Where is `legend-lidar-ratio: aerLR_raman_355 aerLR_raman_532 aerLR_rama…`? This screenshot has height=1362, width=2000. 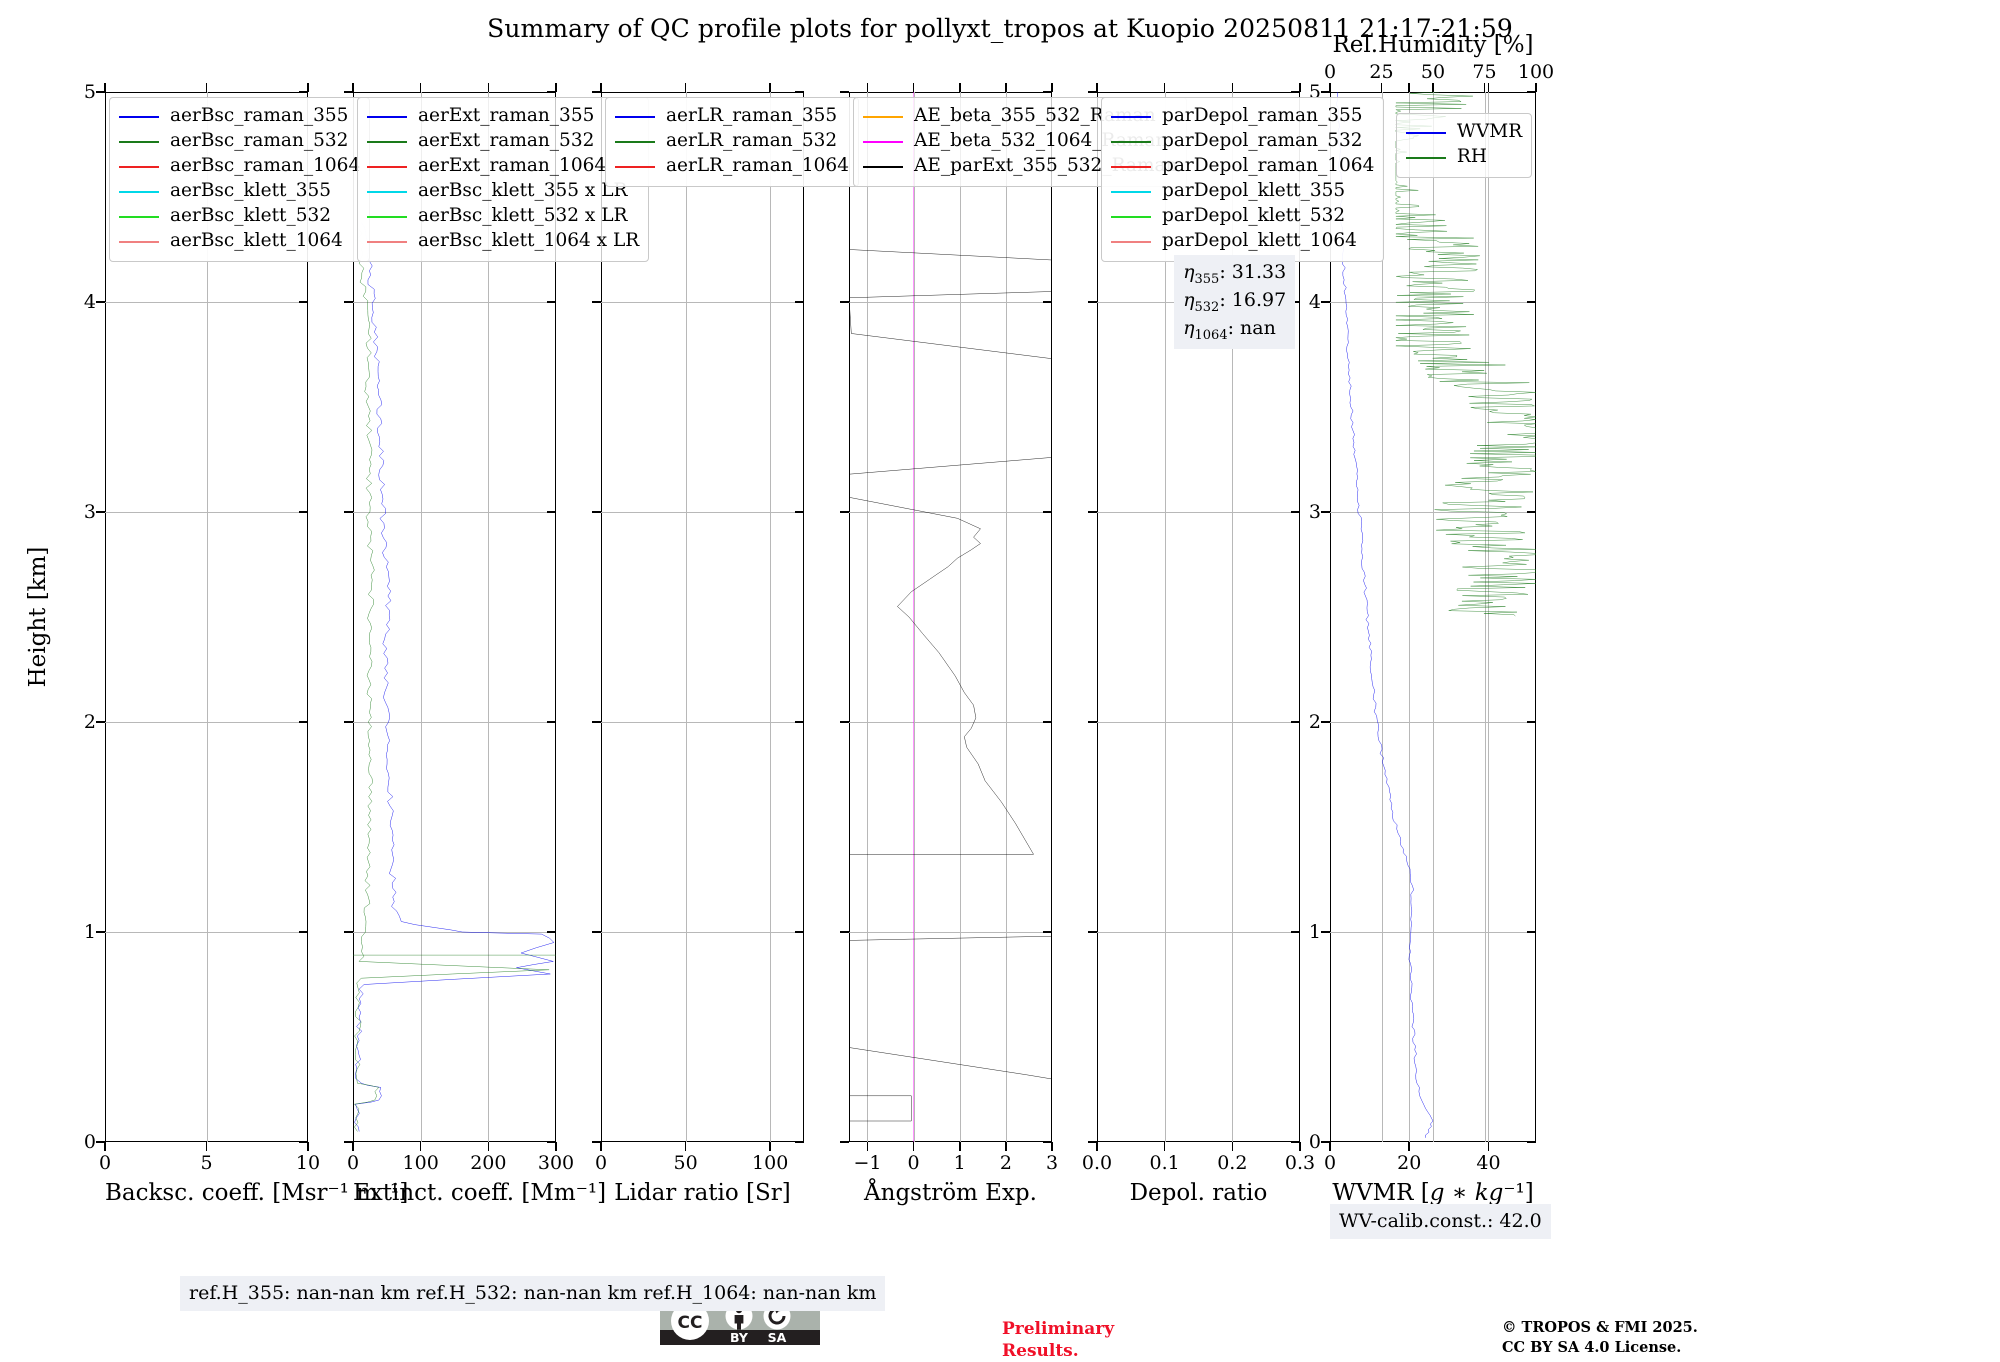
legend-lidar-ratio: aerLR_raman_355 aerLR_raman_532 aerLR_rama… is located at coordinates (732, 142).